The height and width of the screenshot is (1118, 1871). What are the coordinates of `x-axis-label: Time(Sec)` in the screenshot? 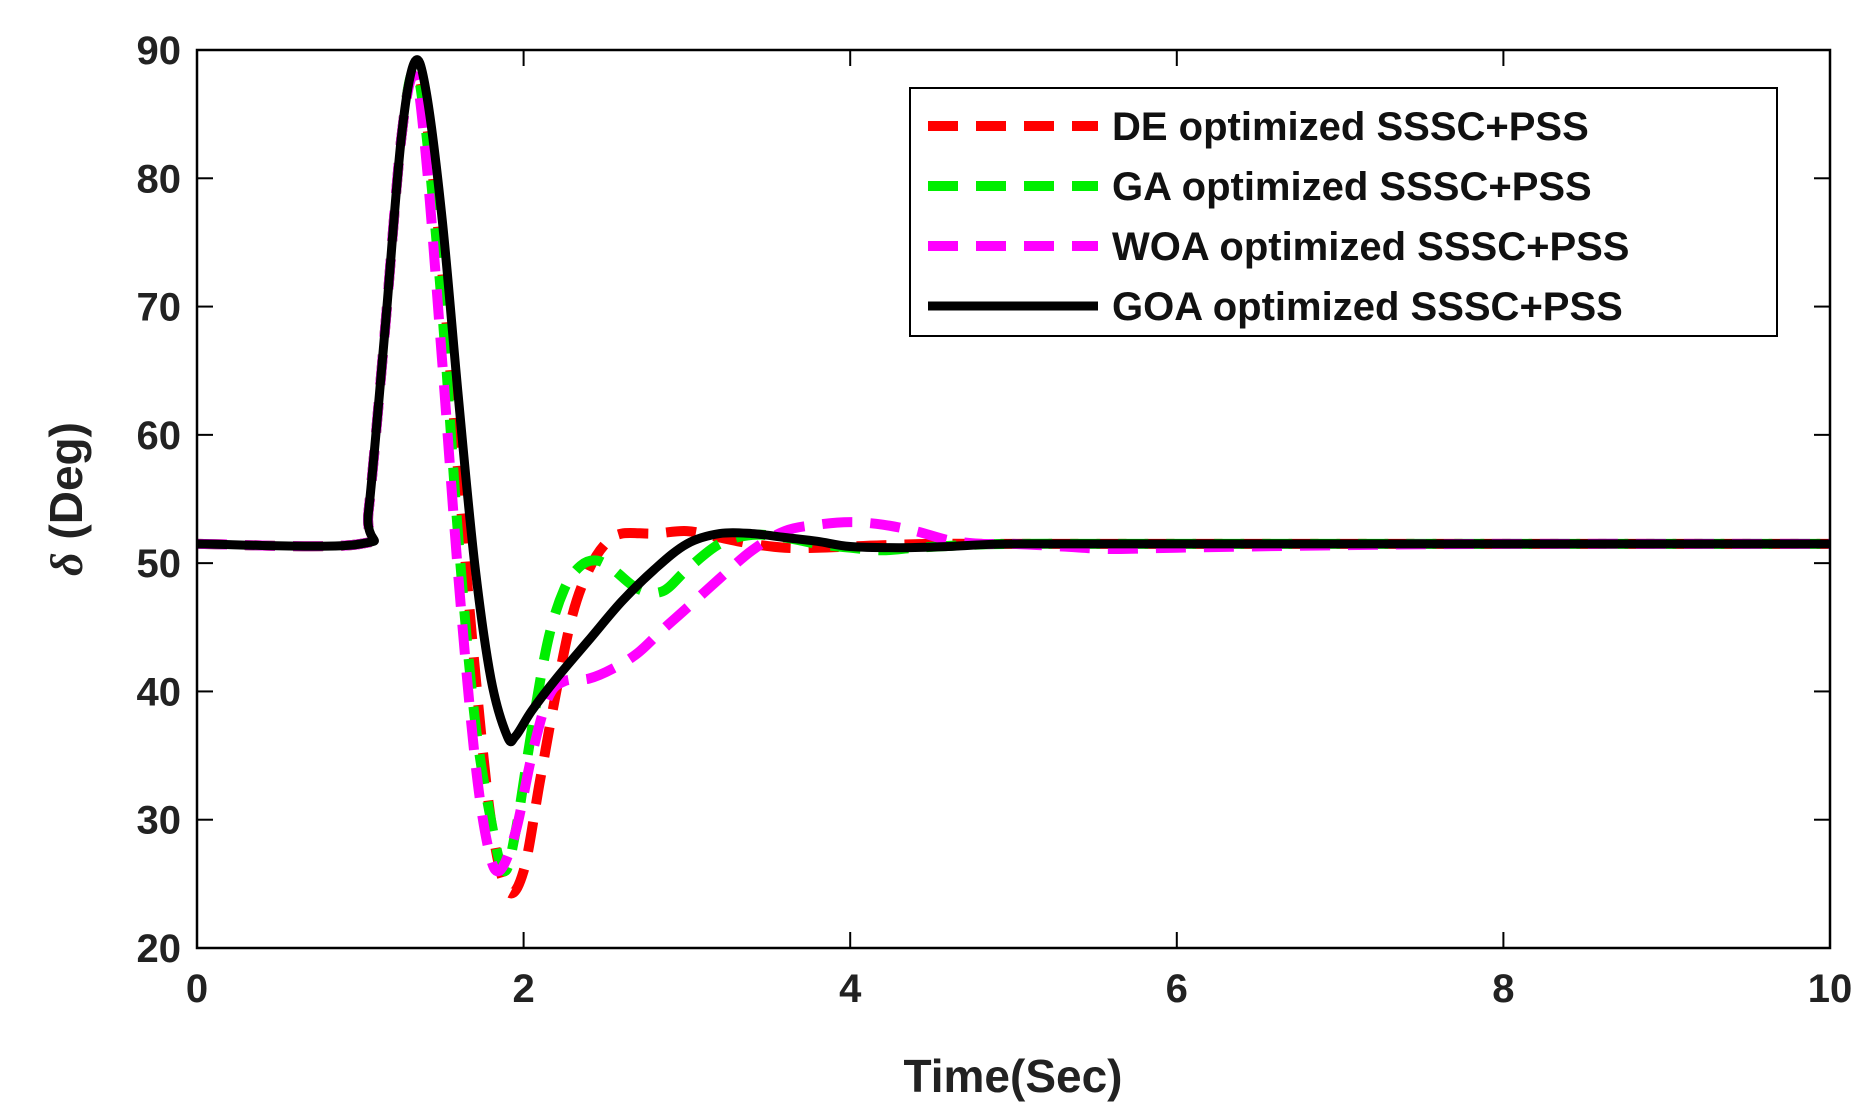 It's located at (1012, 1076).